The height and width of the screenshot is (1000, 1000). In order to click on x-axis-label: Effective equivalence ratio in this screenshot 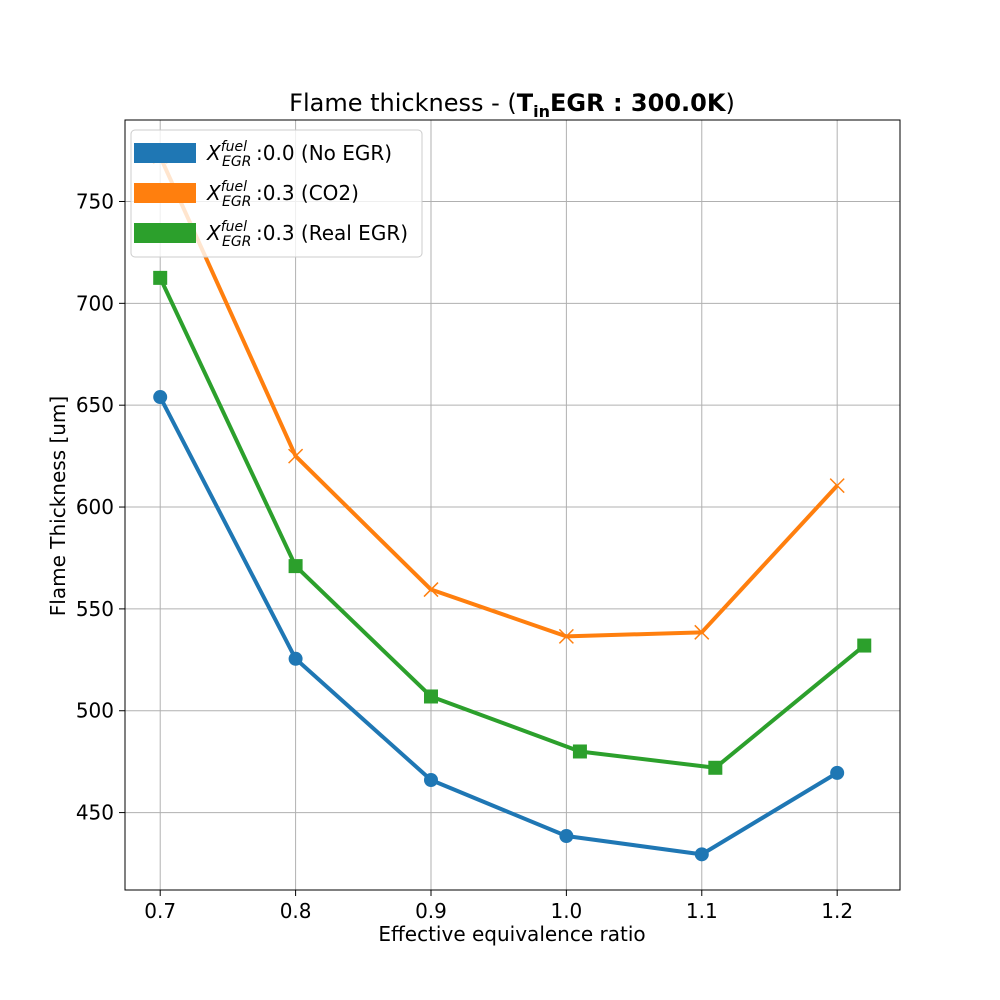, I will do `click(511, 934)`.